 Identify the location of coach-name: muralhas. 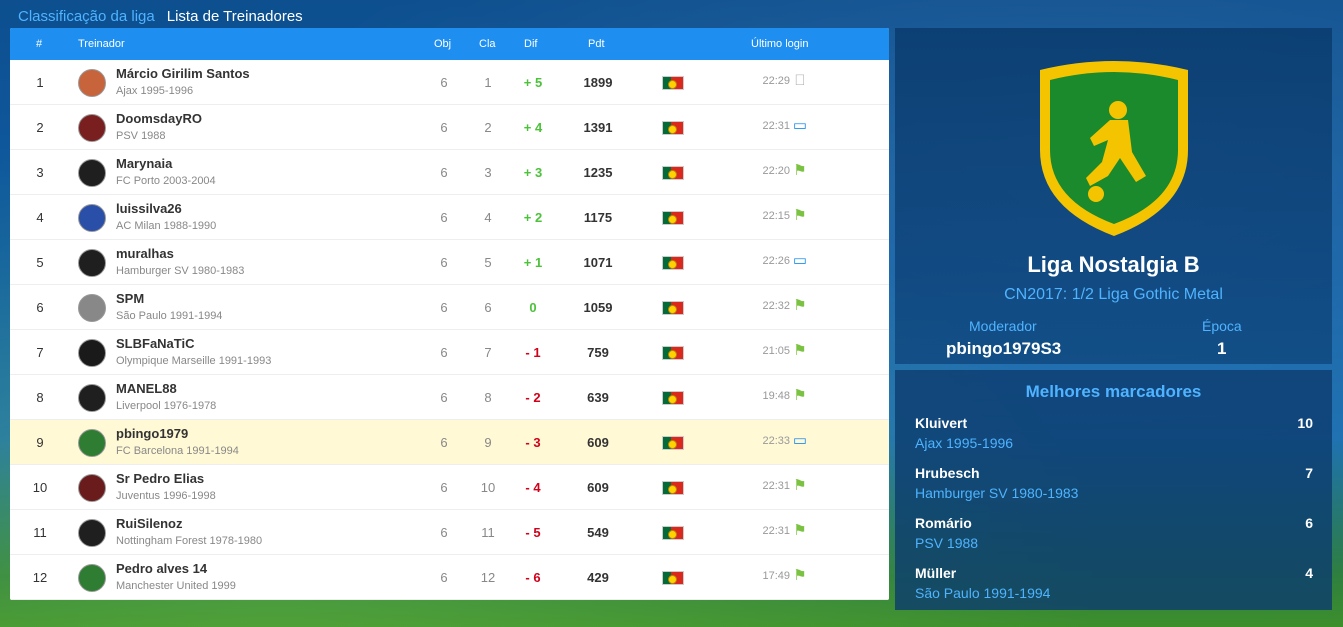
(145, 253).